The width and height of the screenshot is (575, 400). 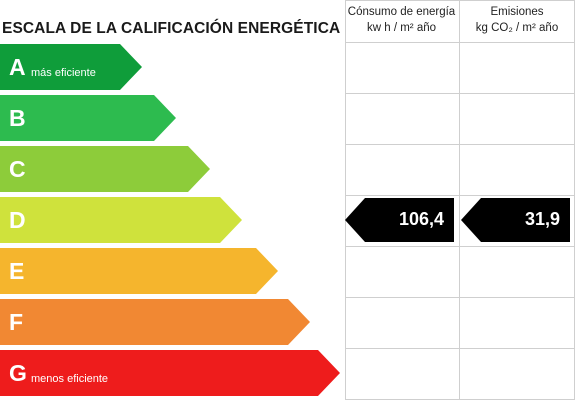 I want to click on band-b: B, so click(x=172, y=118).